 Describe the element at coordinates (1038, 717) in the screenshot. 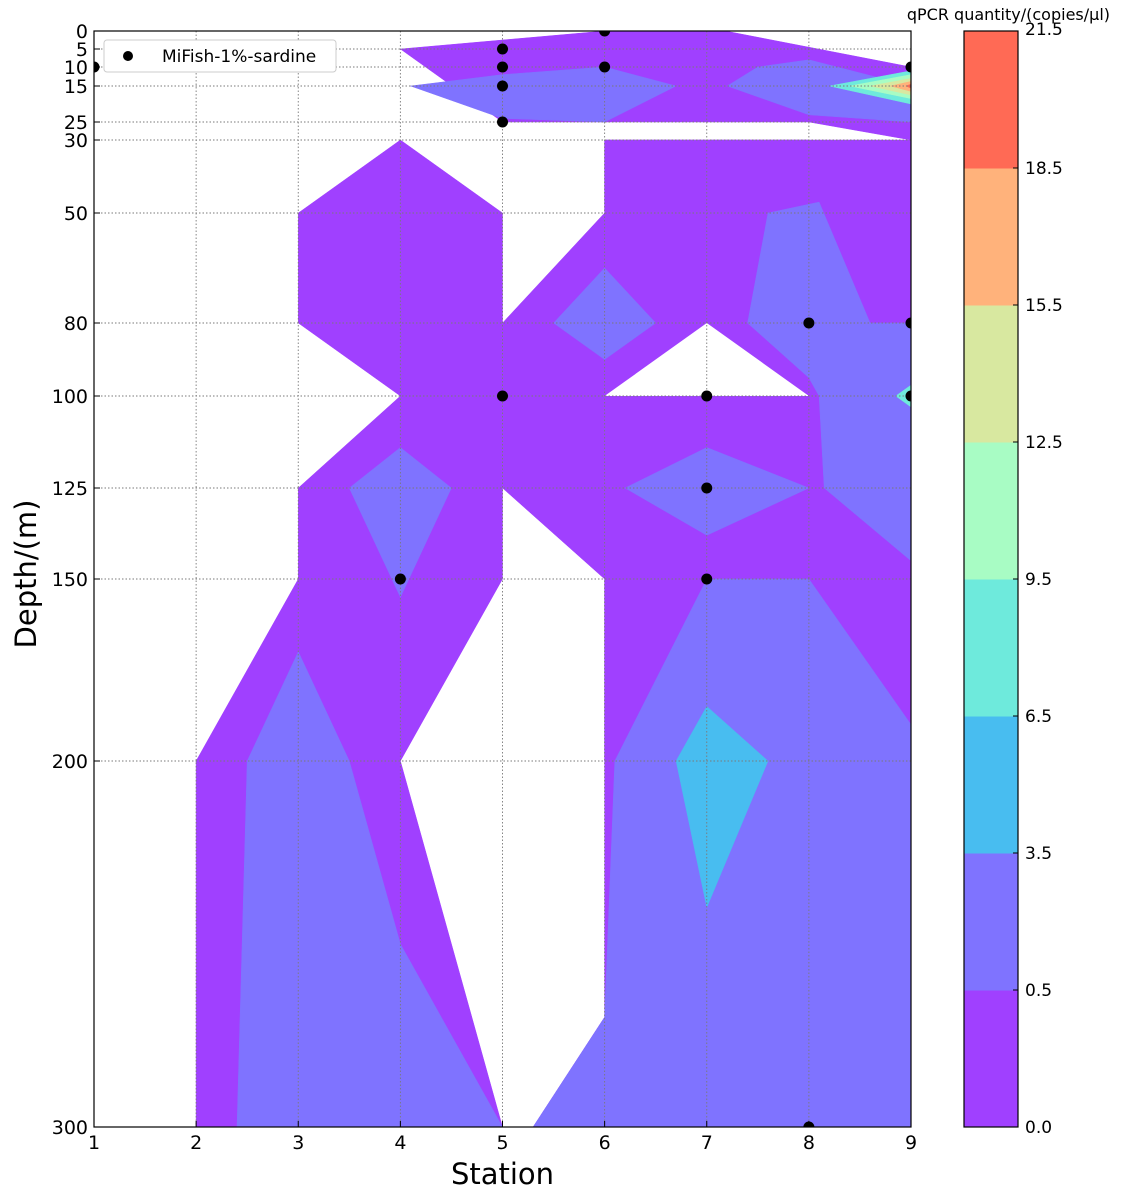

I see `colorbar-tick-label: 6.5` at that location.